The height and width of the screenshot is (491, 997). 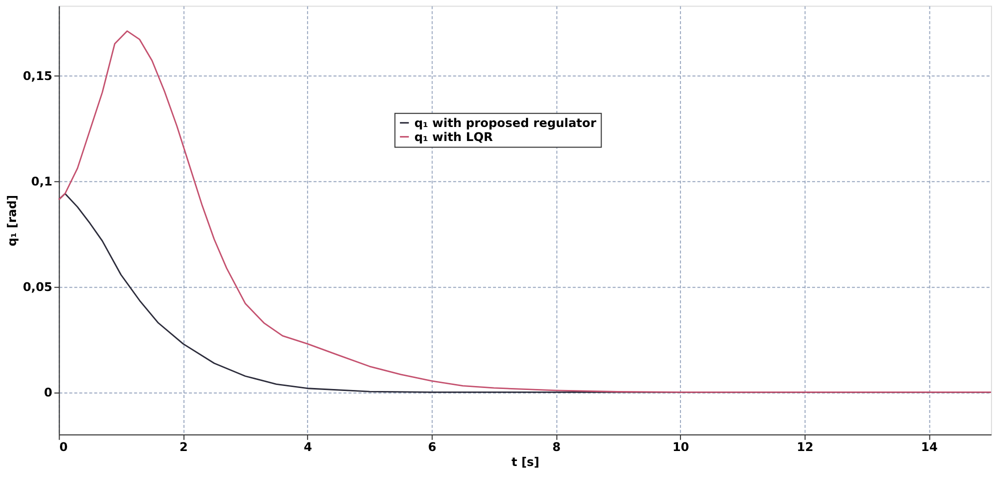 What do you see at coordinates (556, 447) in the screenshot?
I see `x-tick-label: 8` at bounding box center [556, 447].